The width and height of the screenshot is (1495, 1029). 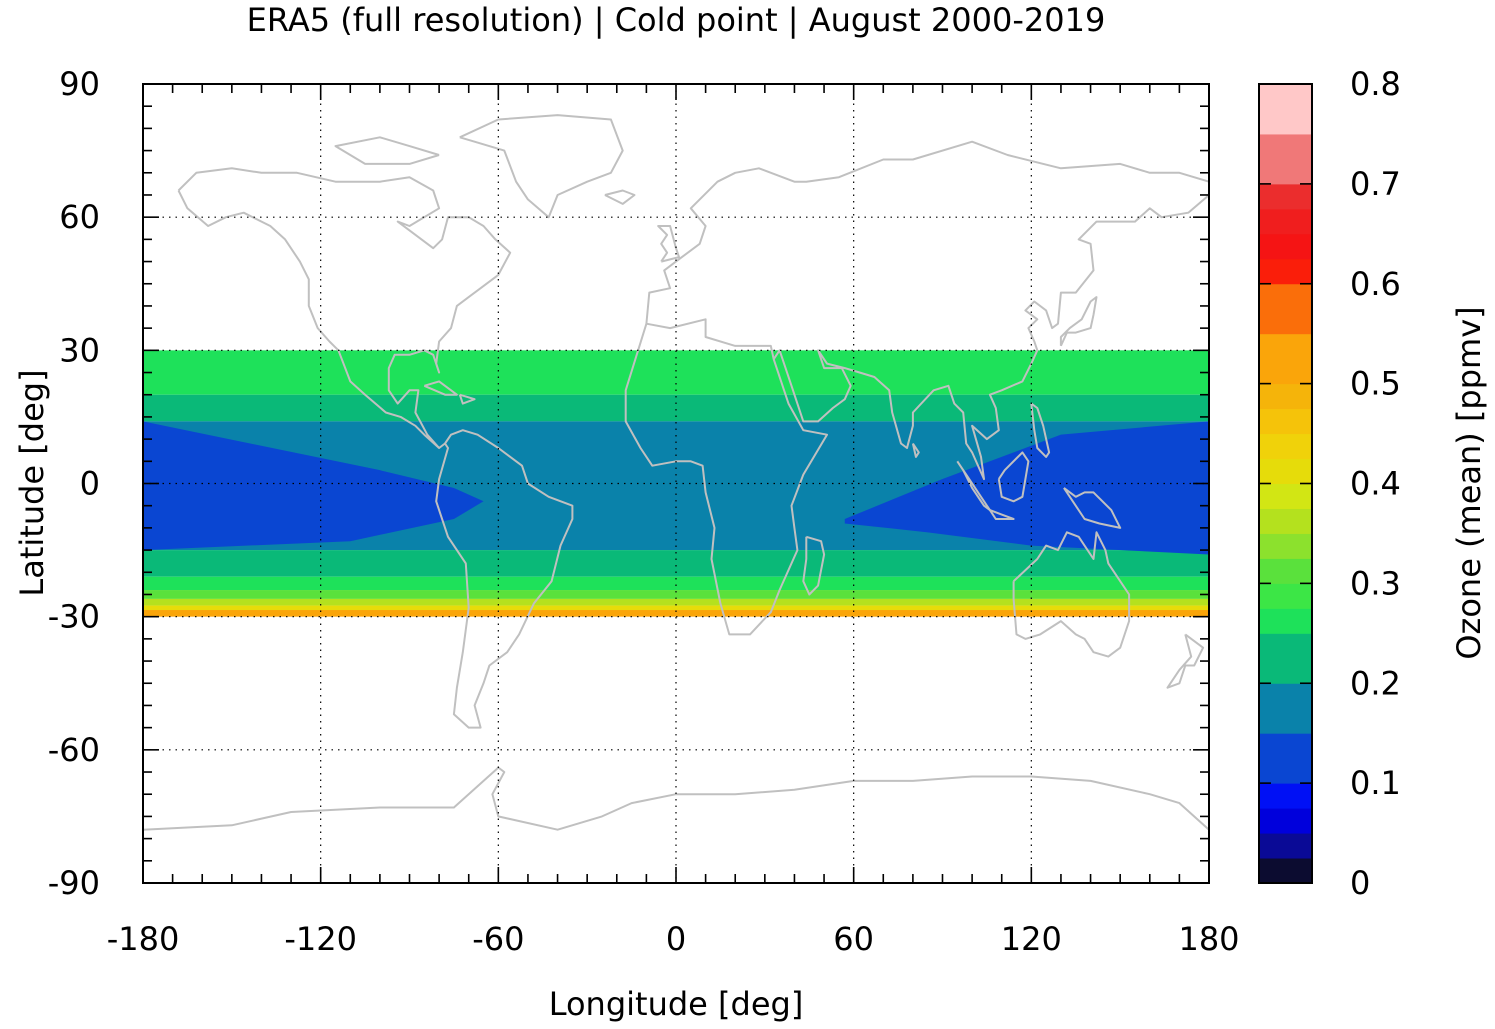 What do you see at coordinates (1375, 184) in the screenshot?
I see `colorbar-tick-label: 0.7` at bounding box center [1375, 184].